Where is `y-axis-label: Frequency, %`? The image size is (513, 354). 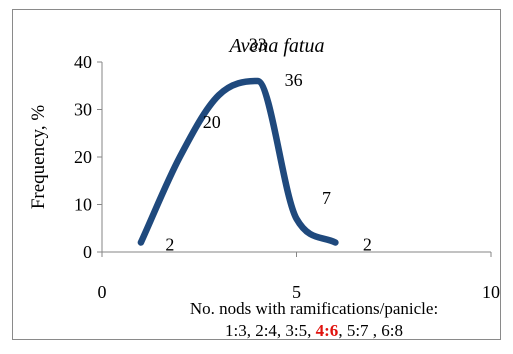 y-axis-label: Frequency, % is located at coordinates (38, 157).